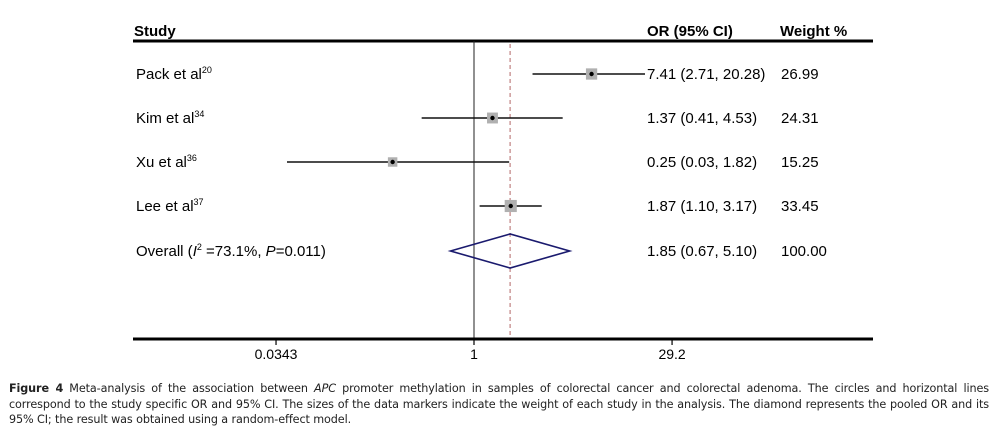 This screenshot has width=998, height=438. I want to click on study-name: Kim et al, so click(165, 118).